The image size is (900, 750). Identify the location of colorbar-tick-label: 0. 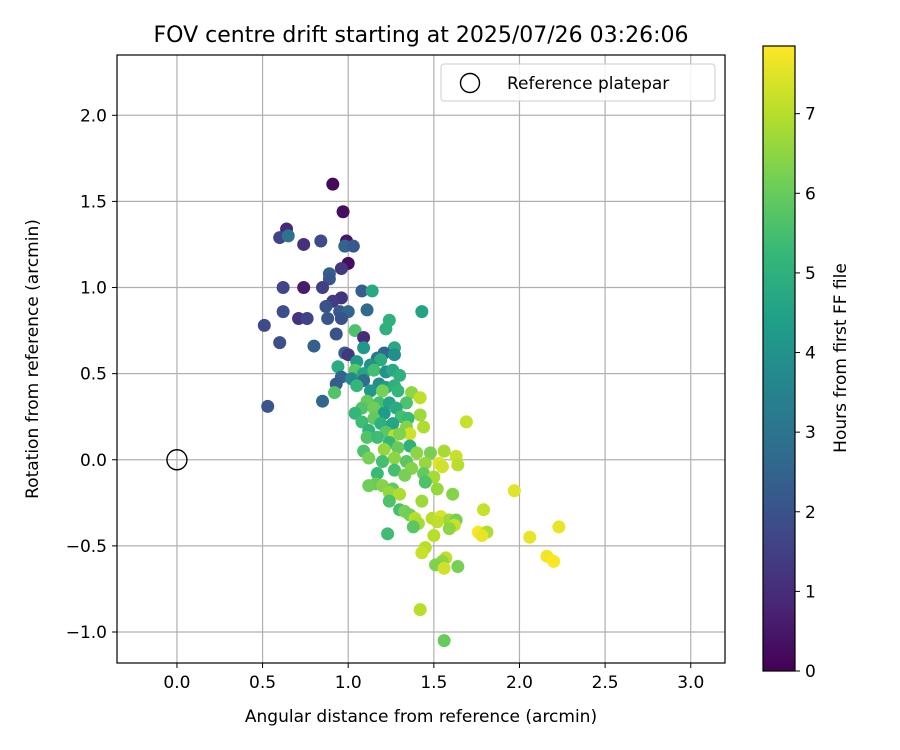
(810, 672).